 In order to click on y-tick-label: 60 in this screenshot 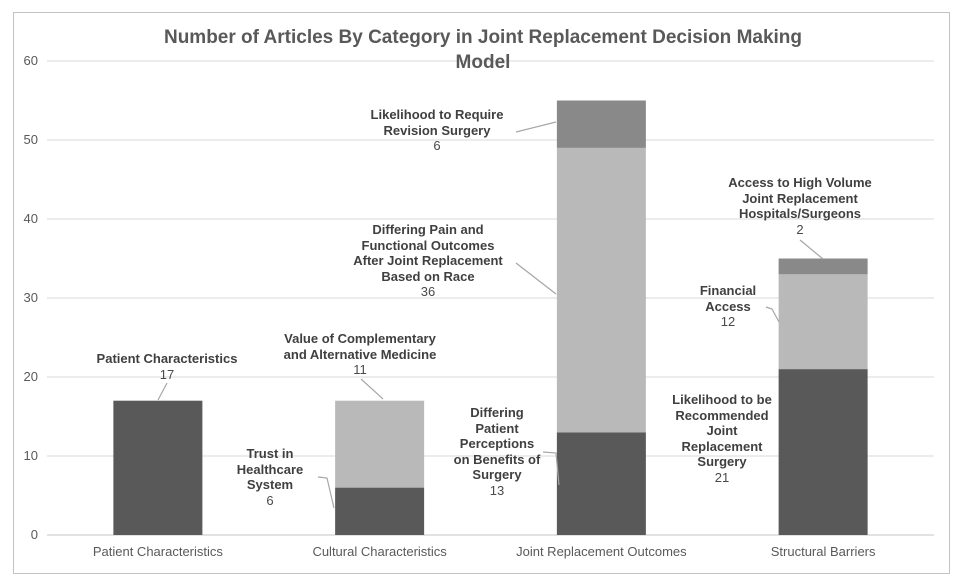, I will do `click(30, 60)`.